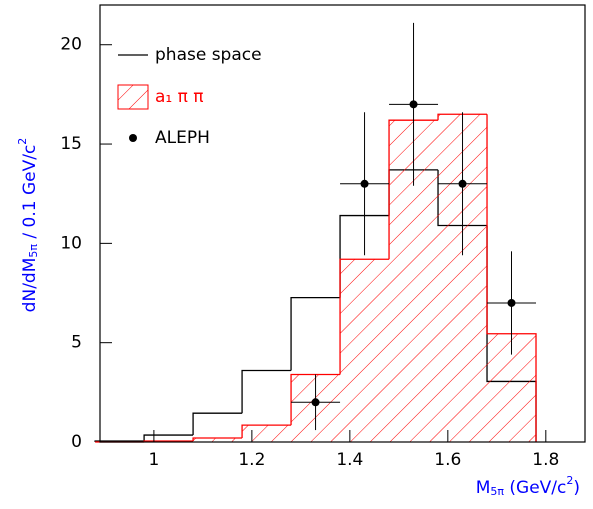  I want to click on y-axis-label: dN/dM5π / 0.1 GeV/c2, so click(28, 225).